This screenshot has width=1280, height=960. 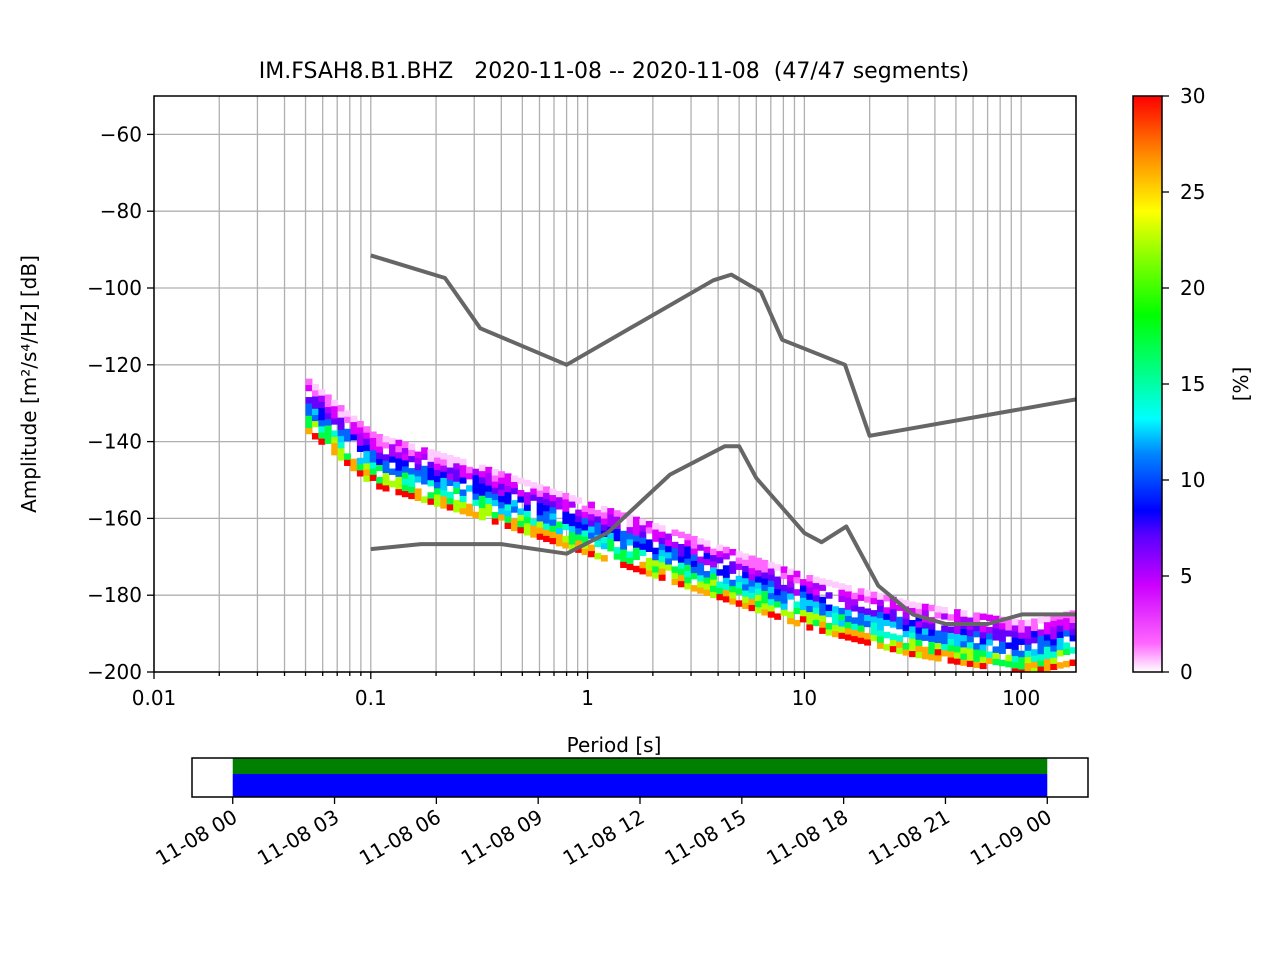 What do you see at coordinates (640, 785) in the screenshot?
I see `coverage-segment-blue` at bounding box center [640, 785].